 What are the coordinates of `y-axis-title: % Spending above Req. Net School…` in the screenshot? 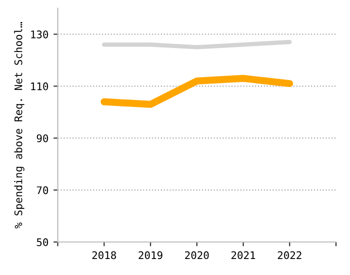 It's located at (19, 125).